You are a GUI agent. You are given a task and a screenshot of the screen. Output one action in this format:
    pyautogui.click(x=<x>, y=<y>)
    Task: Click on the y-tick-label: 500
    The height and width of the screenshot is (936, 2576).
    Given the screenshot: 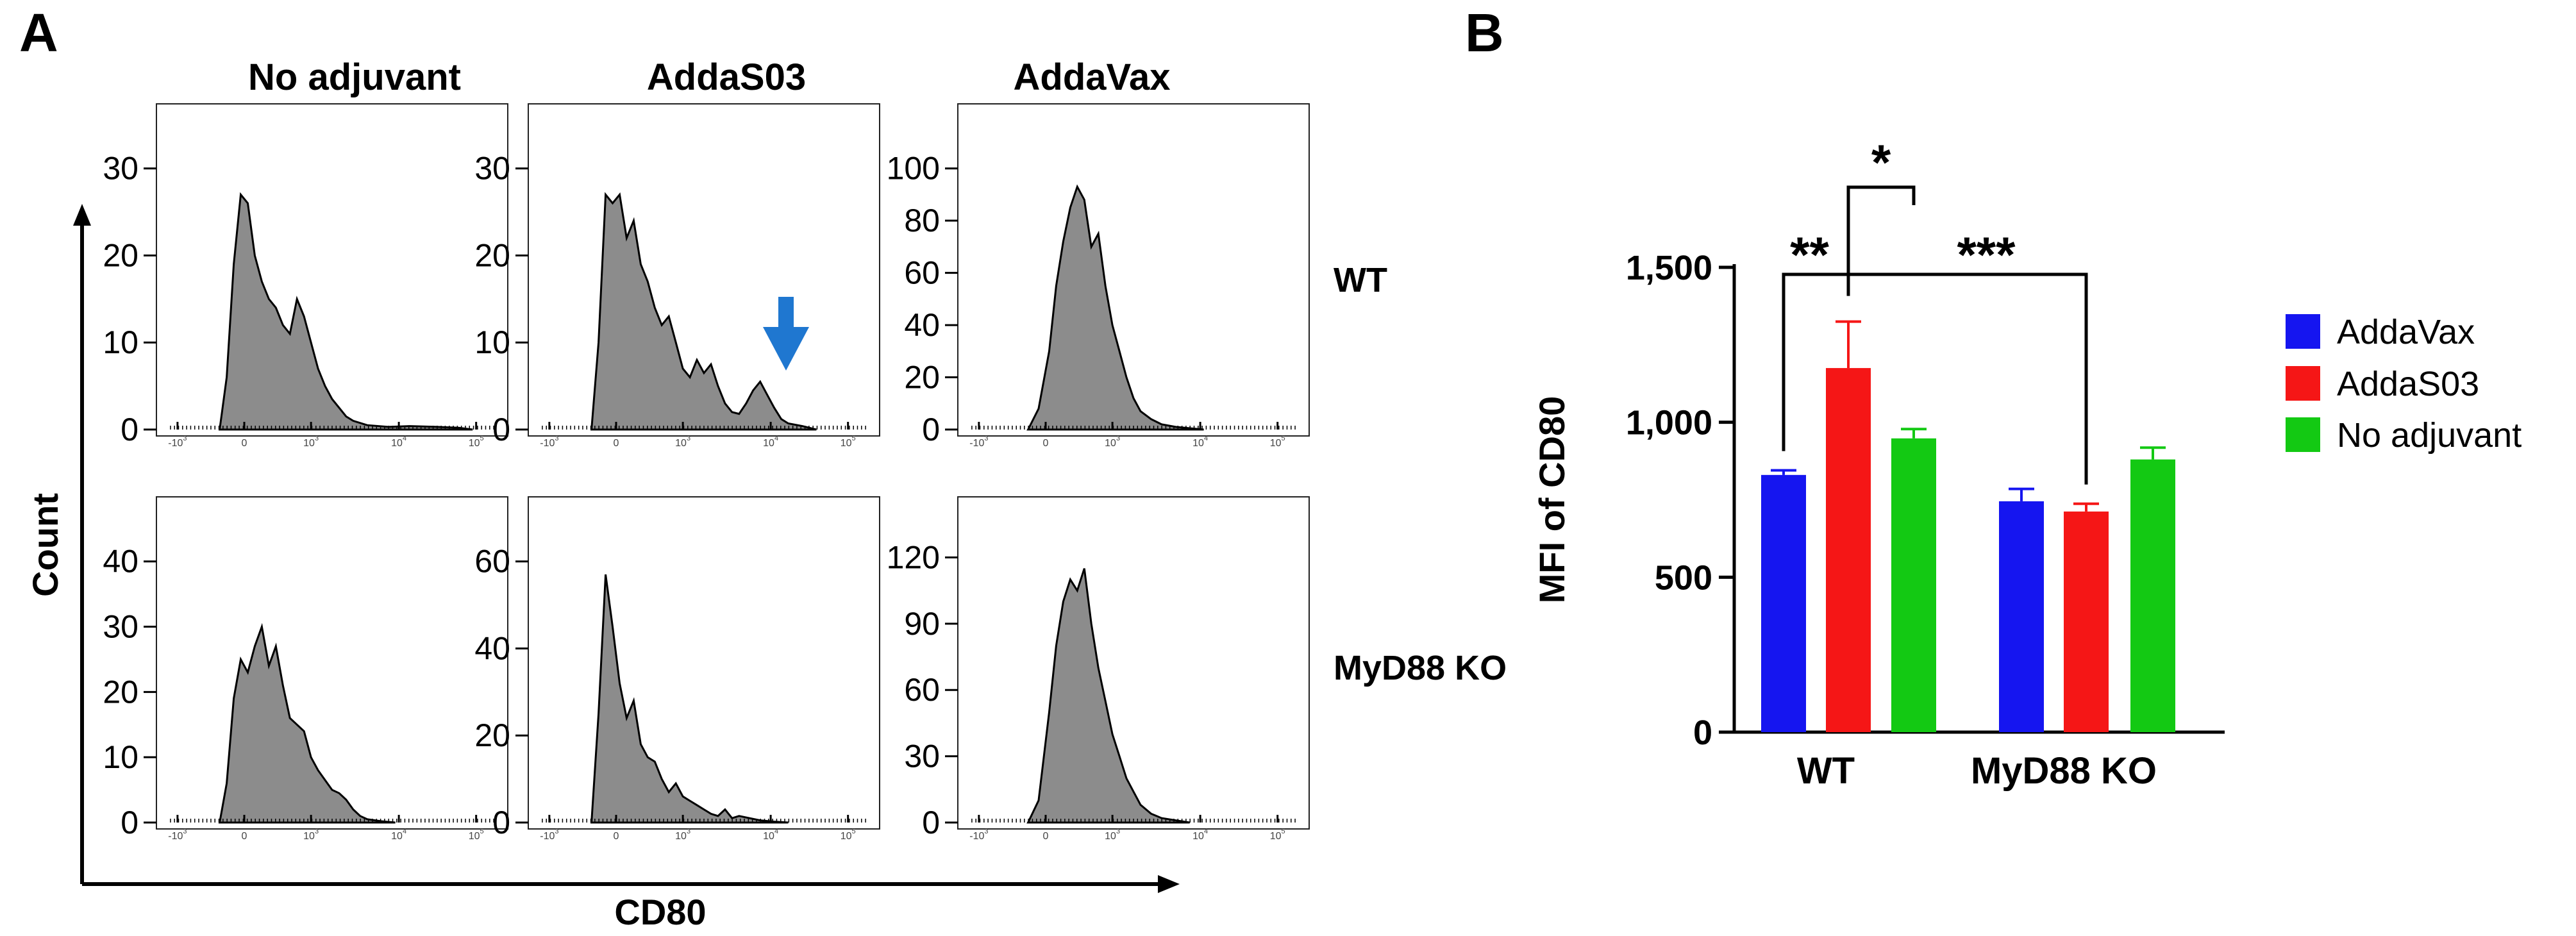 What is the action you would take?
    pyautogui.click(x=1683, y=578)
    